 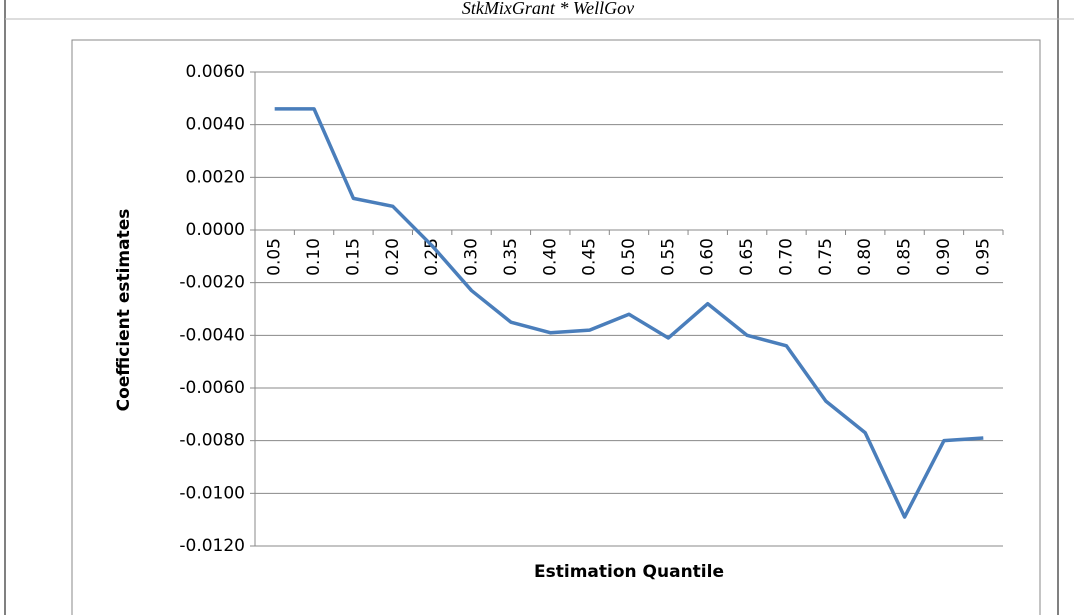 What do you see at coordinates (314, 257) in the screenshot?
I see `x-tick-label: 0.10` at bounding box center [314, 257].